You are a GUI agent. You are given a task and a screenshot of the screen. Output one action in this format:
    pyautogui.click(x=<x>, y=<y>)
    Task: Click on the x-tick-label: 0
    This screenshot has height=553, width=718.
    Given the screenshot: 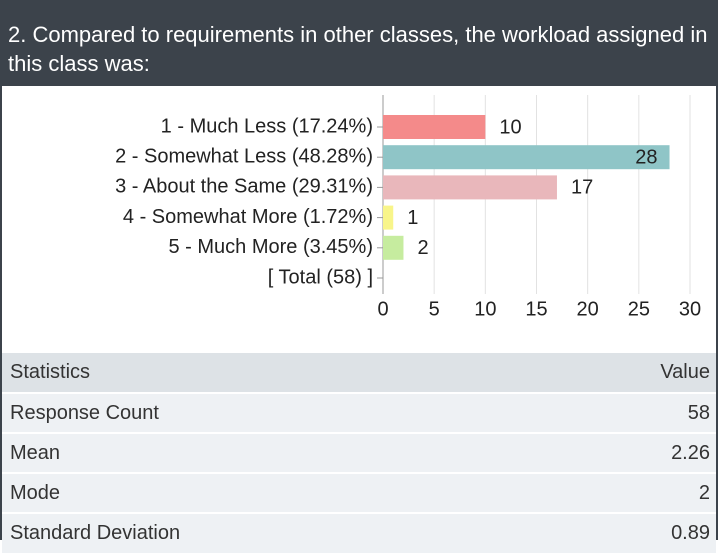 What is the action you would take?
    pyautogui.click(x=382, y=309)
    